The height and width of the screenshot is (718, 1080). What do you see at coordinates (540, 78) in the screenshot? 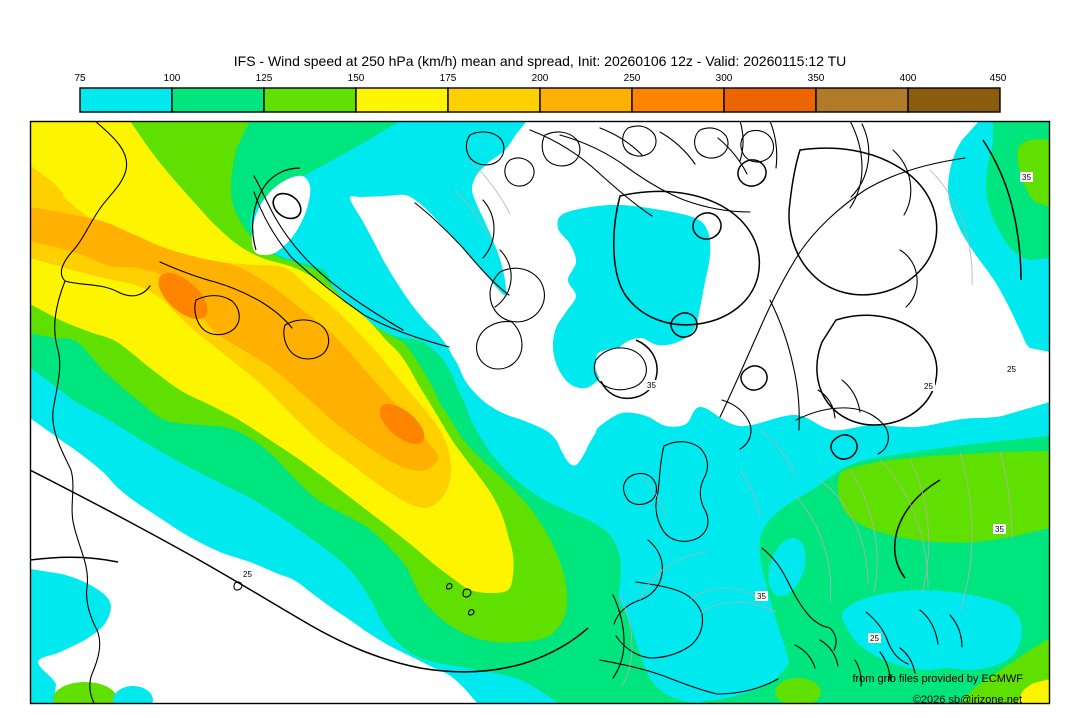
I see `svg-text: 200` at bounding box center [540, 78].